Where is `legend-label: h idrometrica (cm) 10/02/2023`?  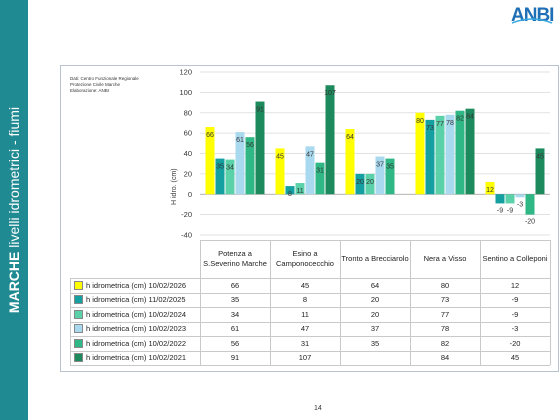 legend-label: h idrometrica (cm) 10/02/2023 is located at coordinates (136, 329).